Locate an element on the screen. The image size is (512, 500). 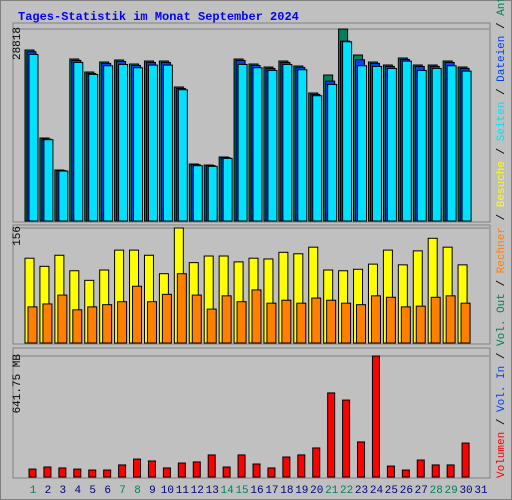
legend-entry: Volumen is located at coordinates (502, 455).